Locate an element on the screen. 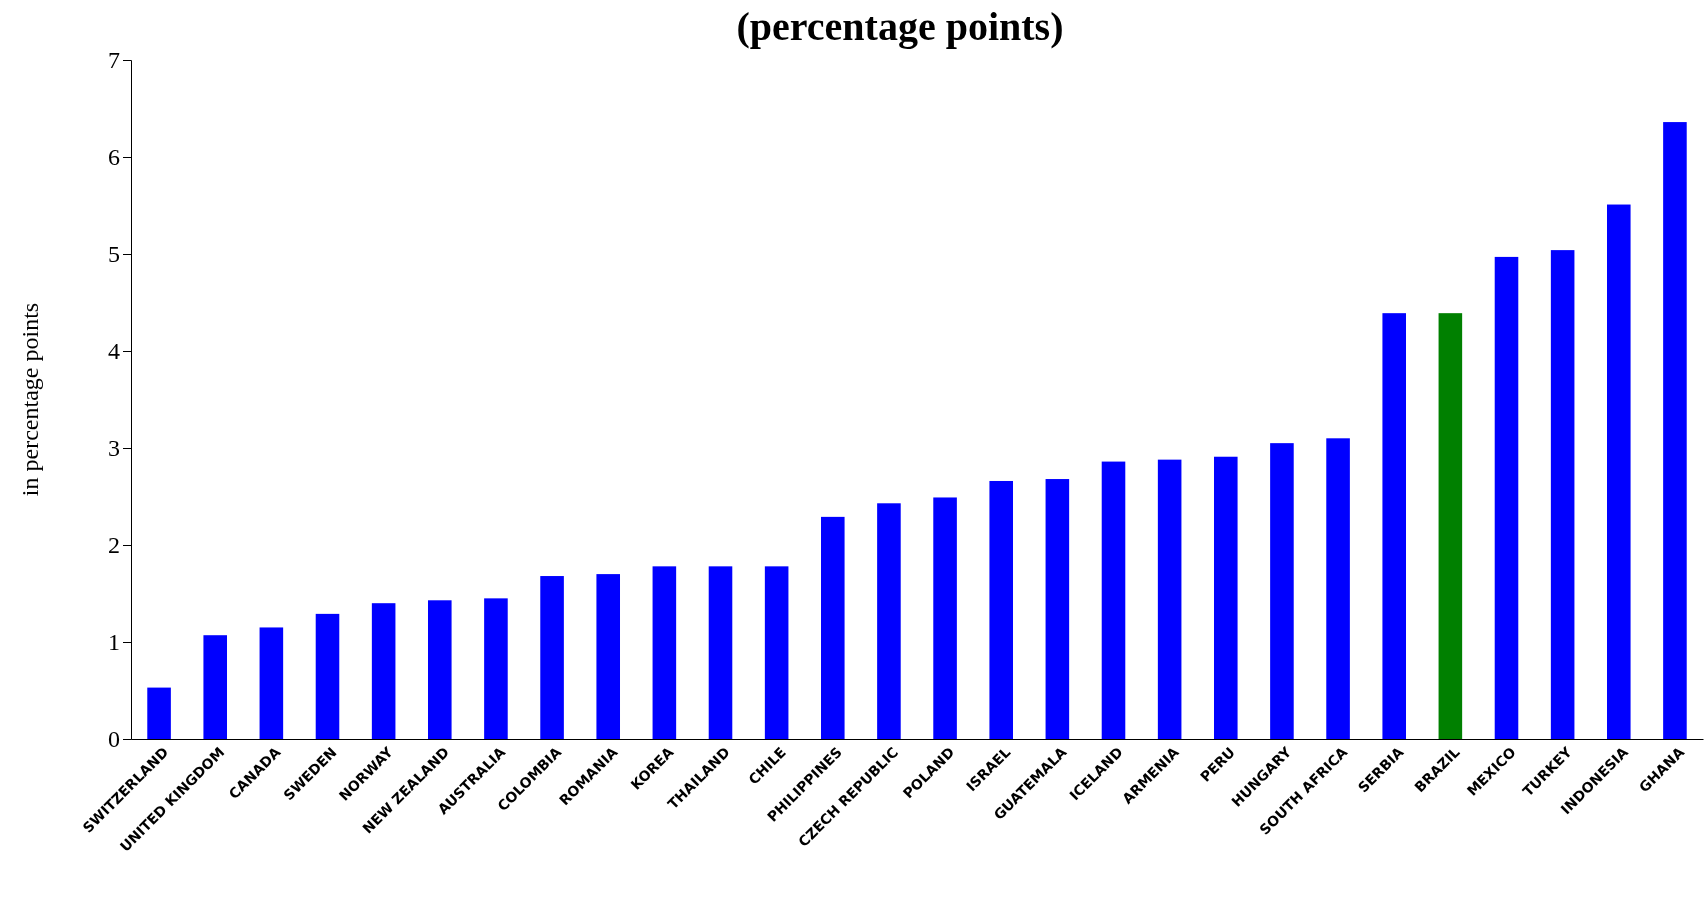 This screenshot has width=1708, height=913. y-tick-label: 5 is located at coordinates (114, 254).